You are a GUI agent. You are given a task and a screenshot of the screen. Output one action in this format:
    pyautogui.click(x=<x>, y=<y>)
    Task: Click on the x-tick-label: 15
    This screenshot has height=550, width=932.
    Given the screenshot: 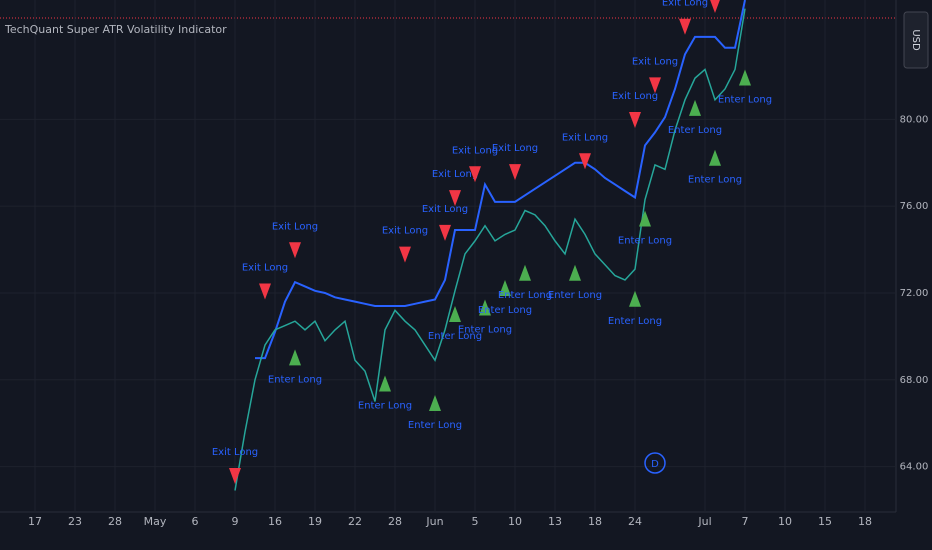 What is the action you would take?
    pyautogui.click(x=825, y=521)
    